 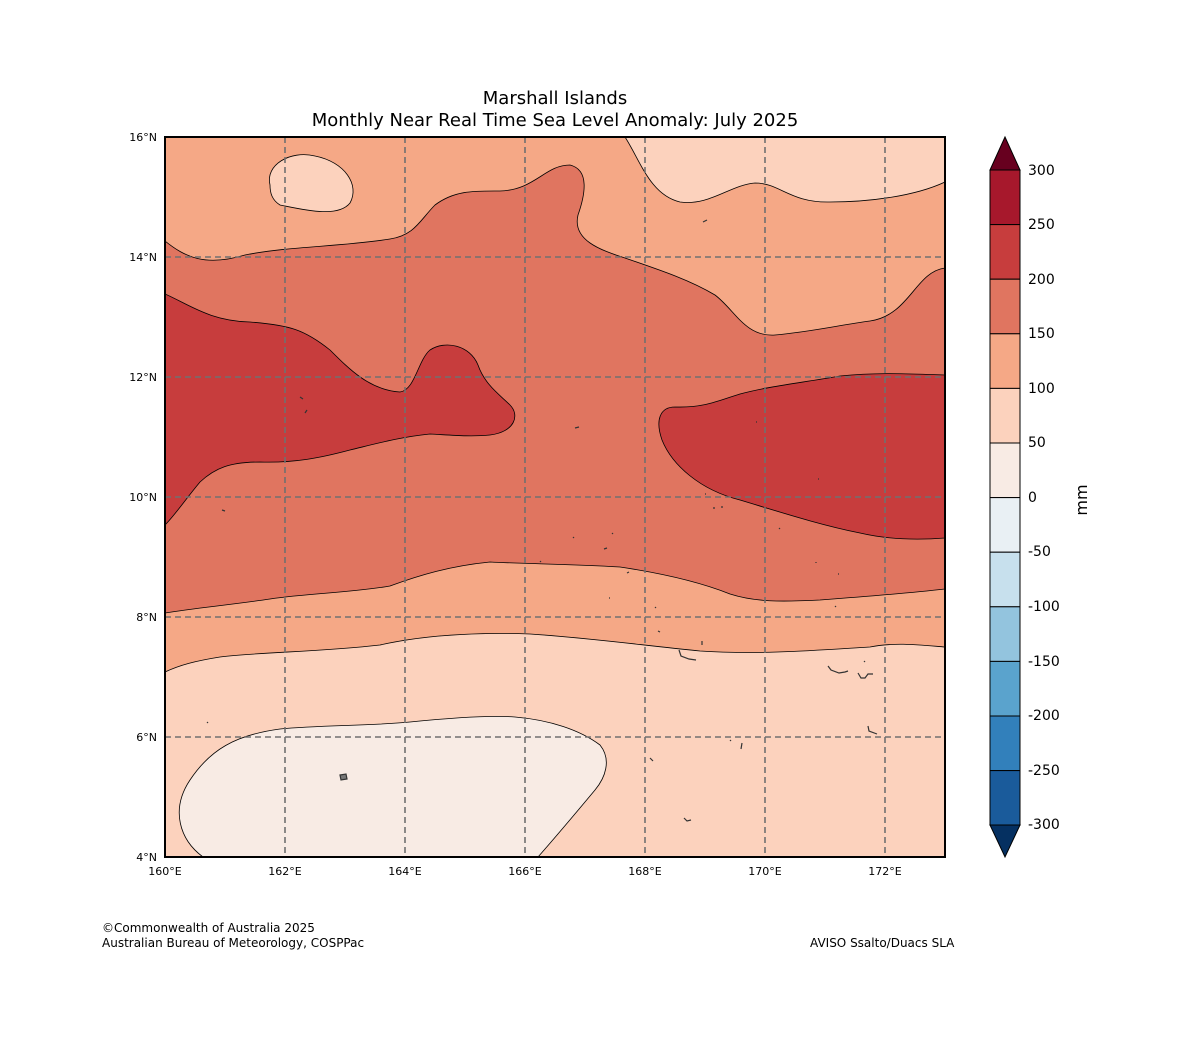 What do you see at coordinates (1005, 153) in the screenshot?
I see `colorbar-extend-top` at bounding box center [1005, 153].